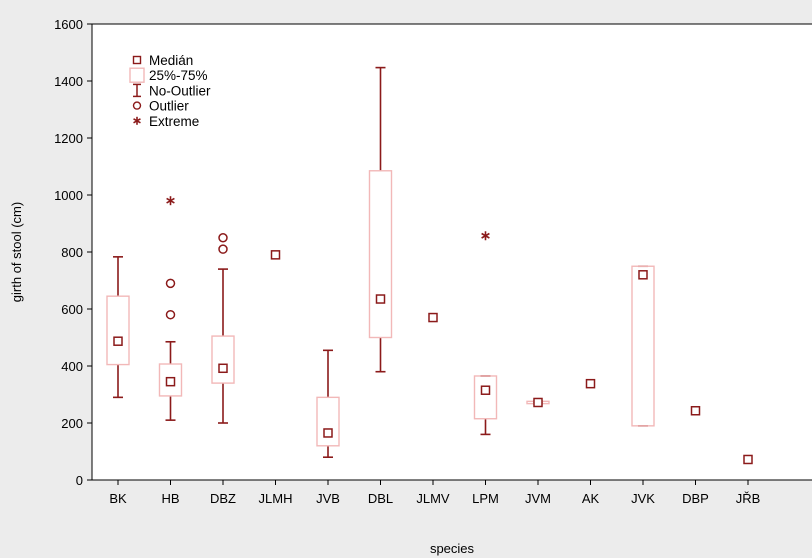 Image resolution: width=812 pixels, height=558 pixels. Describe the element at coordinates (223, 498) in the screenshot. I see `x-tick-label: DBZ` at that location.